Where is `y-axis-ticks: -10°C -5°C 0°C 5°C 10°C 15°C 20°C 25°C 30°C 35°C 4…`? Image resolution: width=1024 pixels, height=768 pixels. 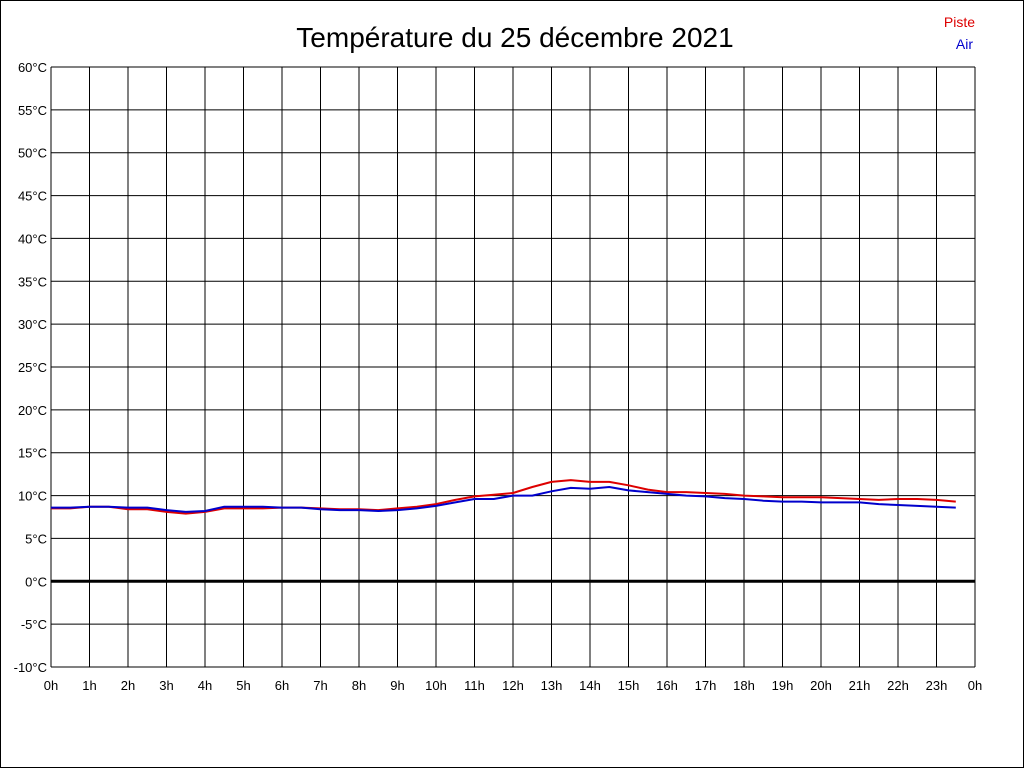 y-axis-ticks: -10°C -5°C 0°C 5°C 10°C 15°C 20°C 25°C 30°C 35°C 4… is located at coordinates (30, 367).